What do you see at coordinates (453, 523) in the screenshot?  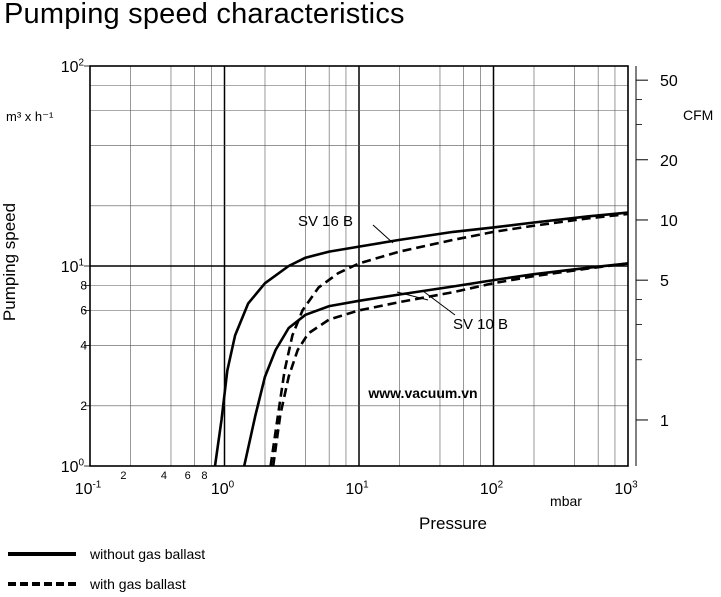 I see `x-axis-title: Pressure` at bounding box center [453, 523].